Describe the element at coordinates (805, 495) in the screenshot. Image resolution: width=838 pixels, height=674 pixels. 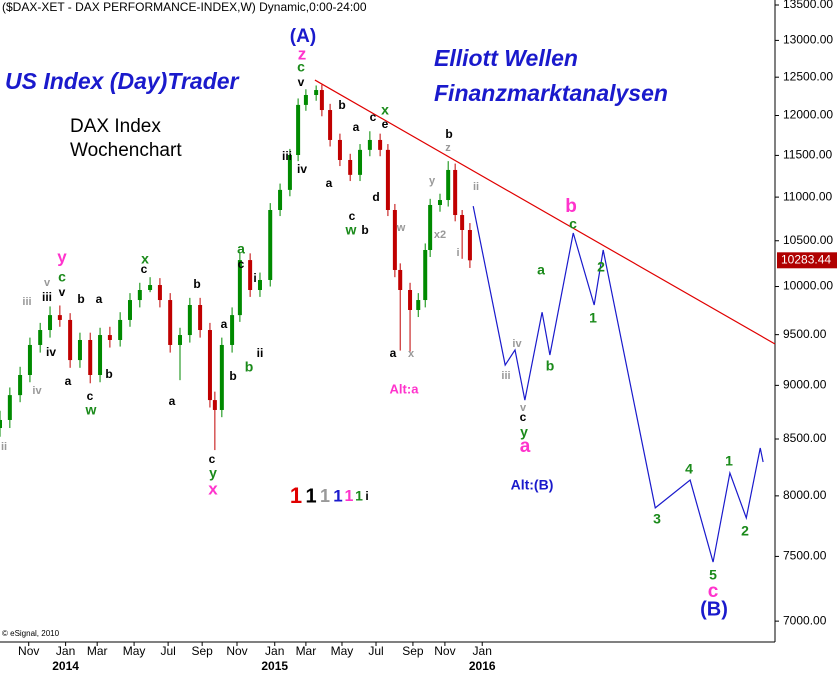
I see `y-tick-label: 8000.00` at that location.